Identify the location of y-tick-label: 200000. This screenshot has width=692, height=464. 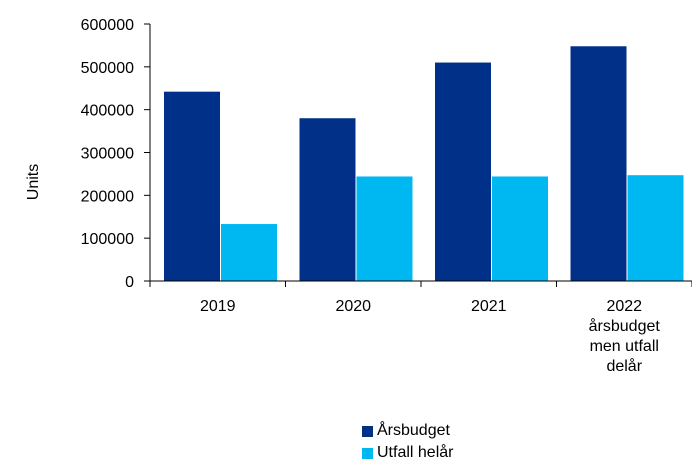
(107, 196).